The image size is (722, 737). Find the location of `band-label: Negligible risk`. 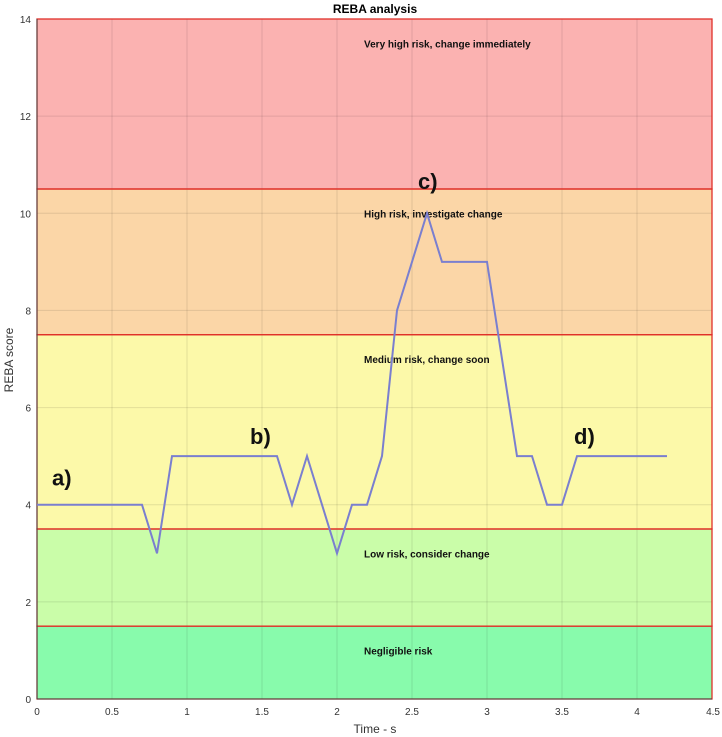

band-label: Negligible risk is located at coordinates (398, 651).